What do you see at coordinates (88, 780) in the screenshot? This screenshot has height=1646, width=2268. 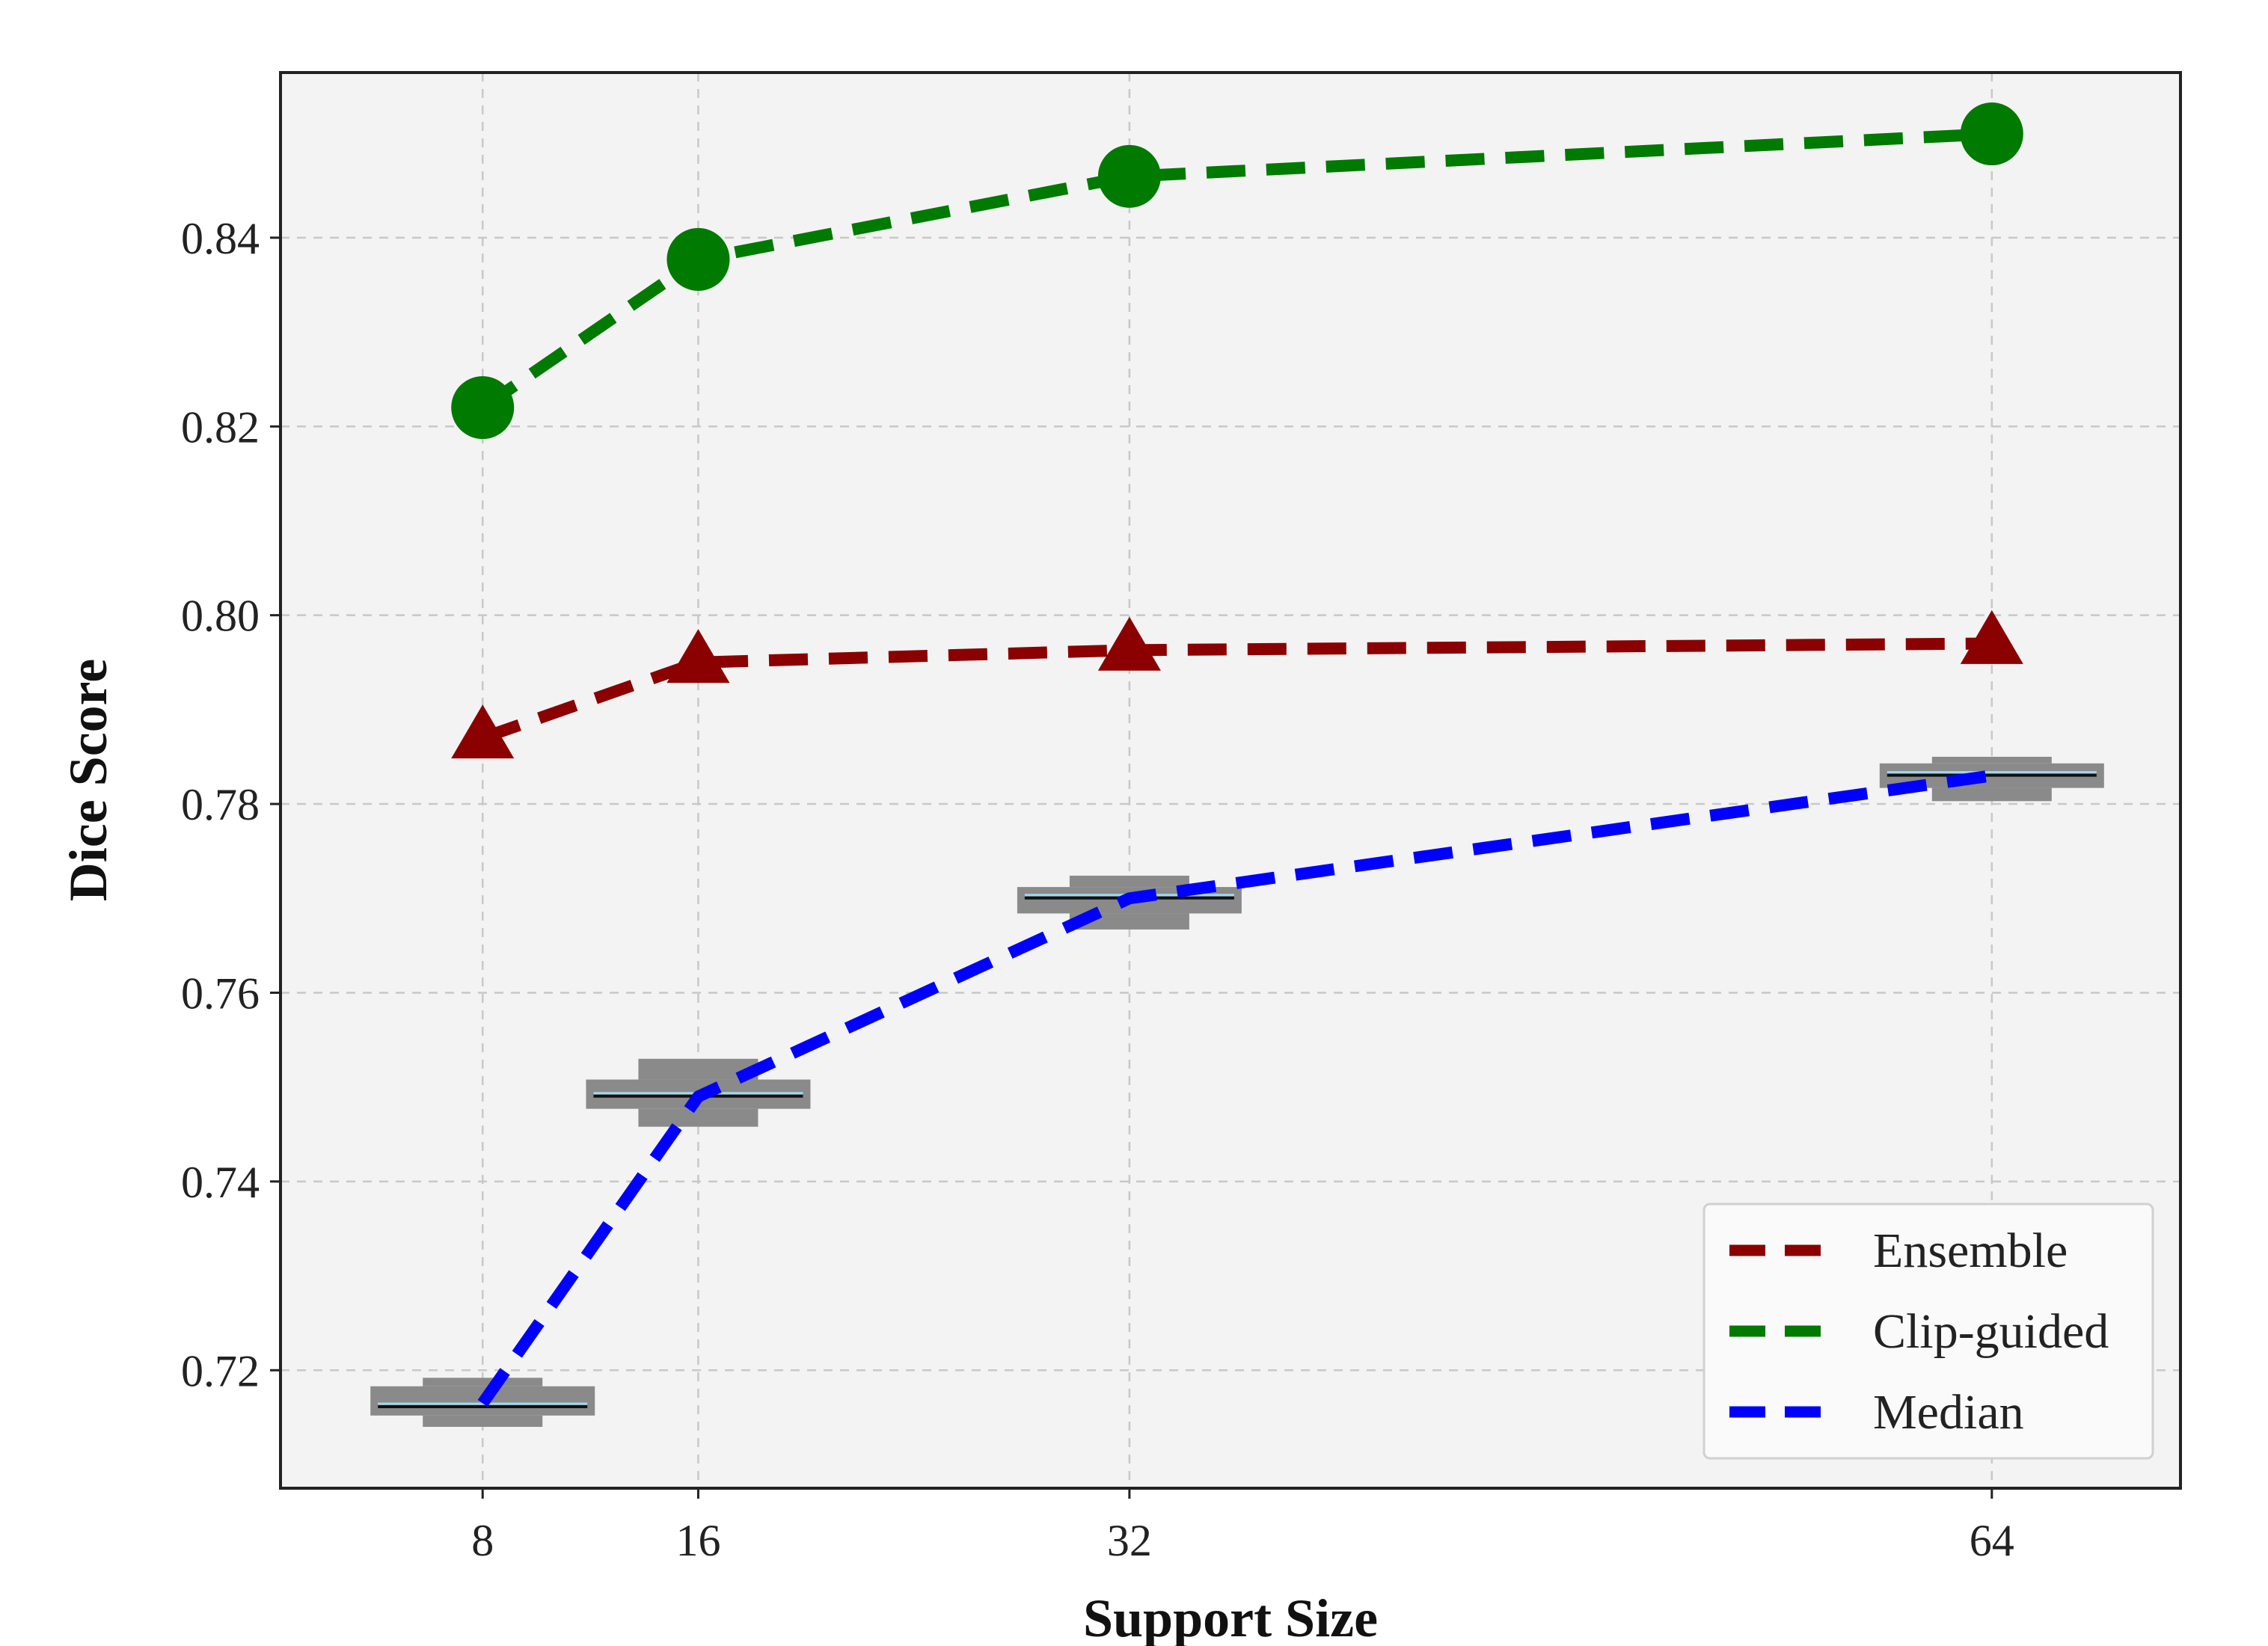 I see `y-axis-title: Dice Score` at bounding box center [88, 780].